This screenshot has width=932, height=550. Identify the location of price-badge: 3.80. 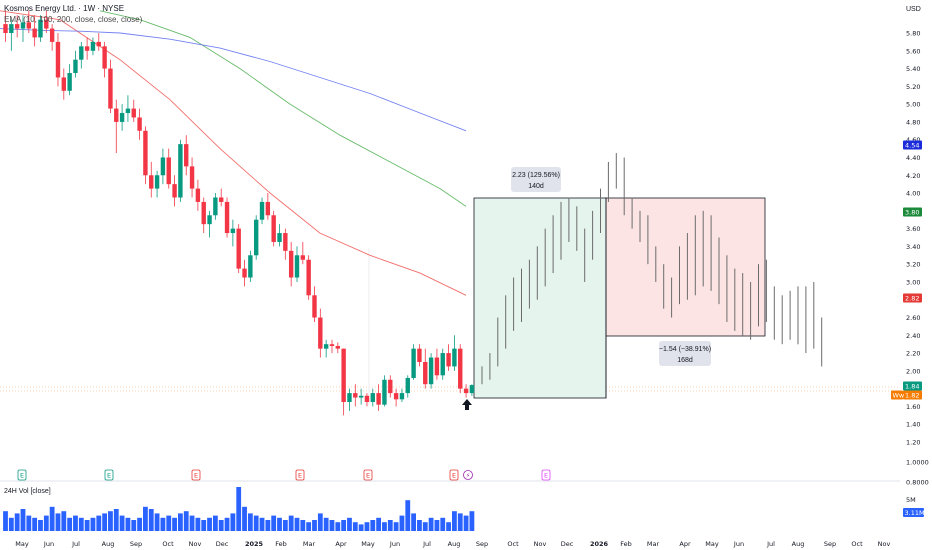
(912, 212).